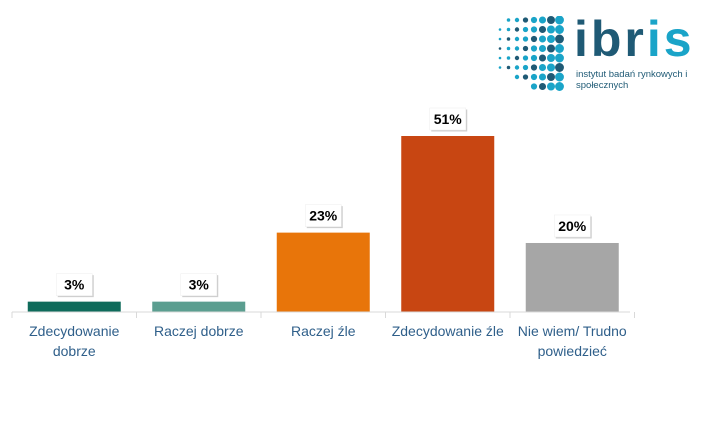 This screenshot has width=701, height=430. Describe the element at coordinates (323, 315) in the screenshot. I see `tick-marks` at that location.